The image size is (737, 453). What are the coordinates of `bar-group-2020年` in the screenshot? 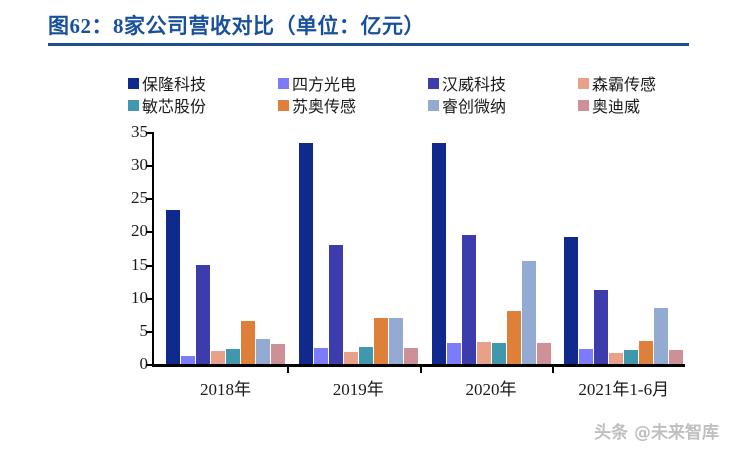 It's located at (491, 248).